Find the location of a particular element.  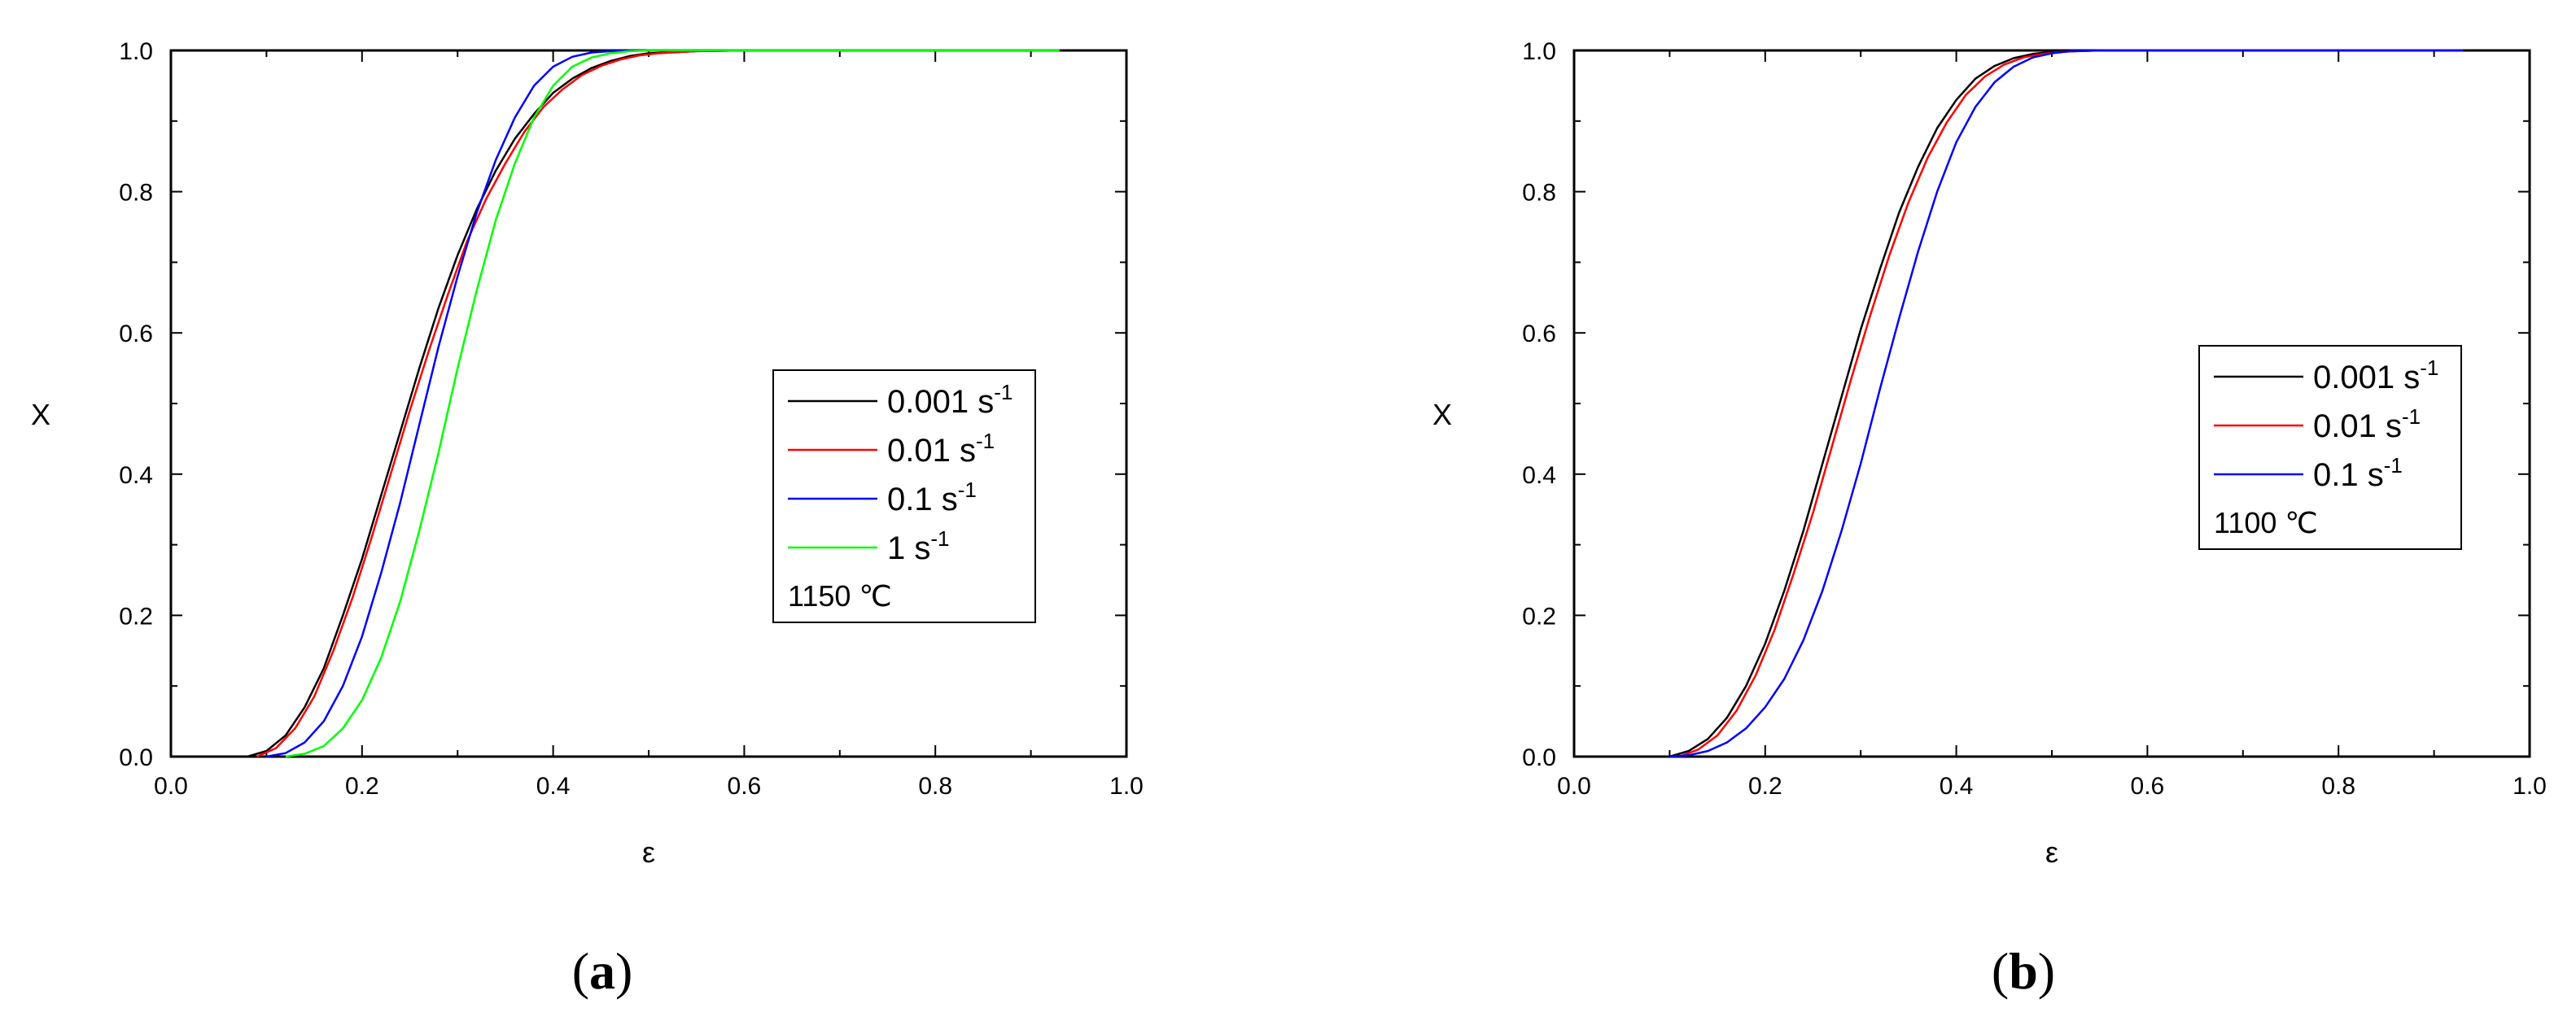

panel-caption: (a) is located at coordinates (602, 971).